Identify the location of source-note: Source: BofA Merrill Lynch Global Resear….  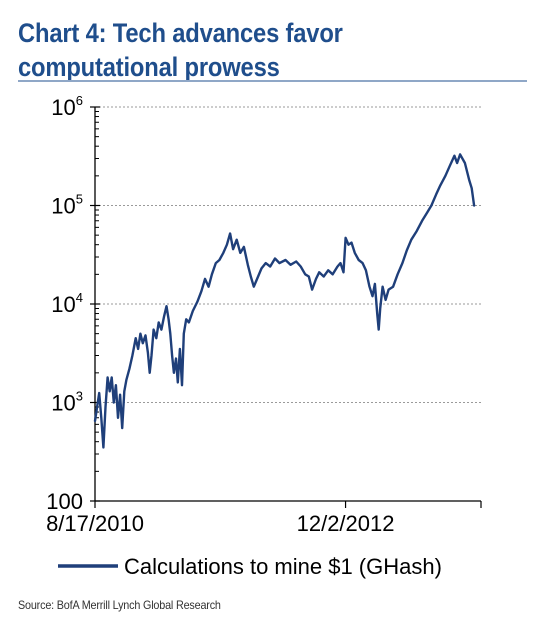
(119, 605).